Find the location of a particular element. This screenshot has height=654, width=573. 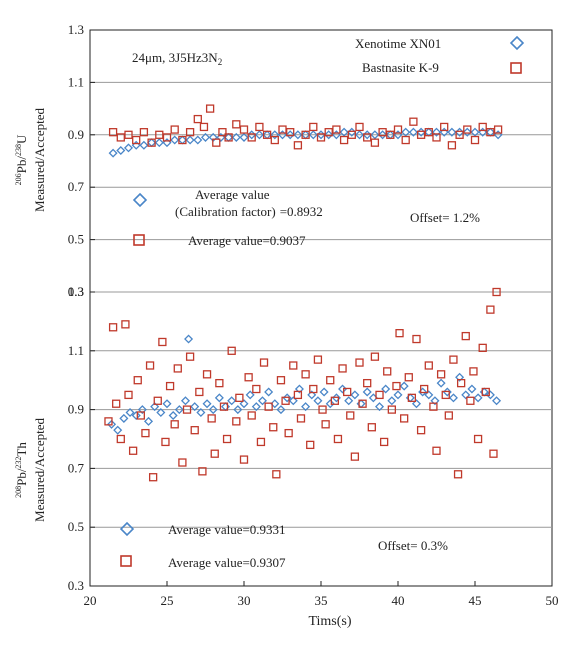

legend-square-marker is located at coordinates (516, 68).